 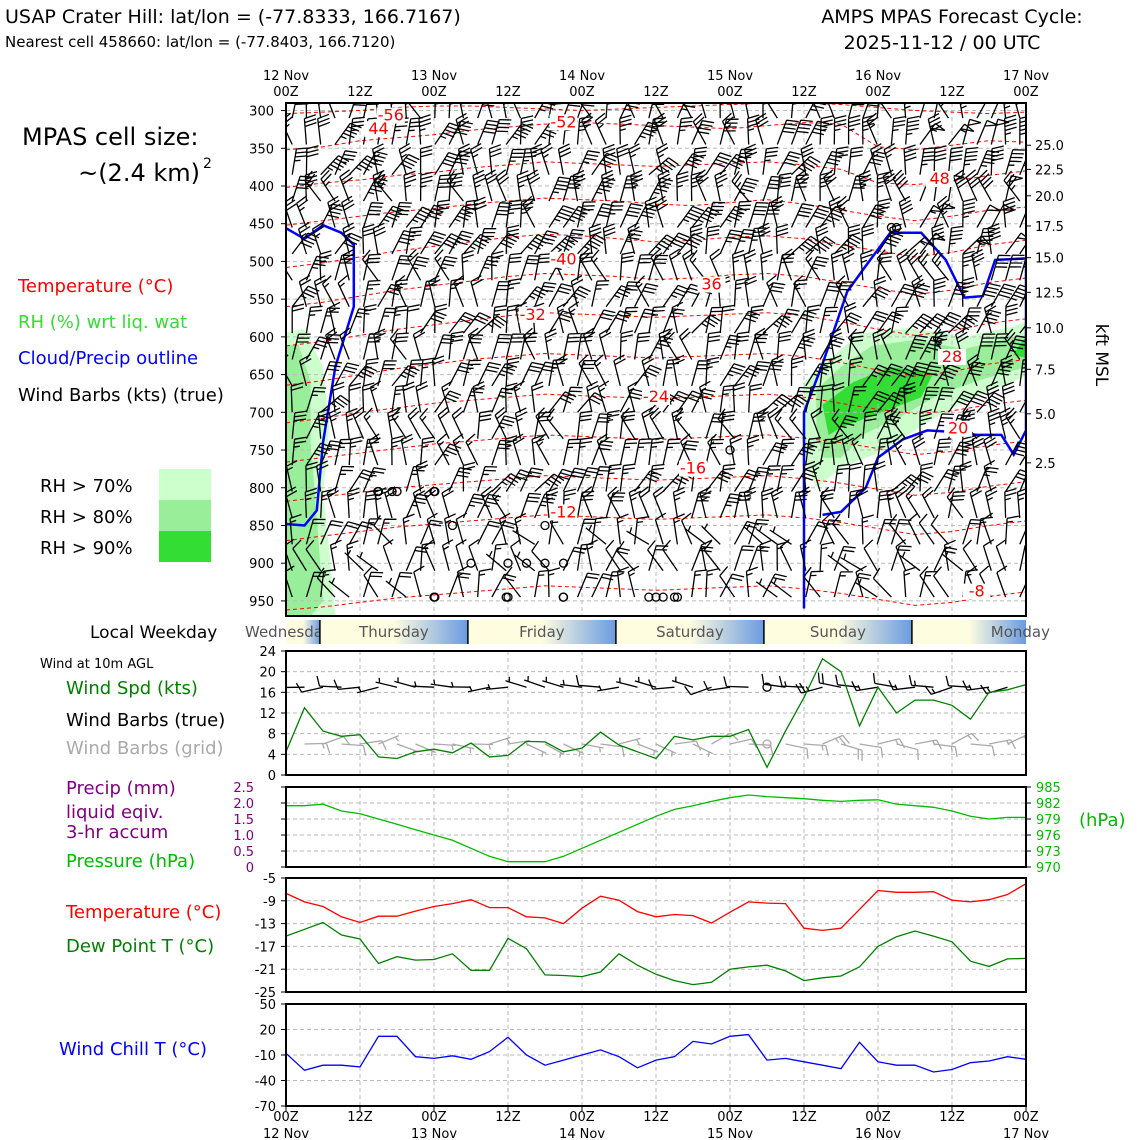 I want to click on pressure-label: Pressure (hPa), so click(x=130, y=861).